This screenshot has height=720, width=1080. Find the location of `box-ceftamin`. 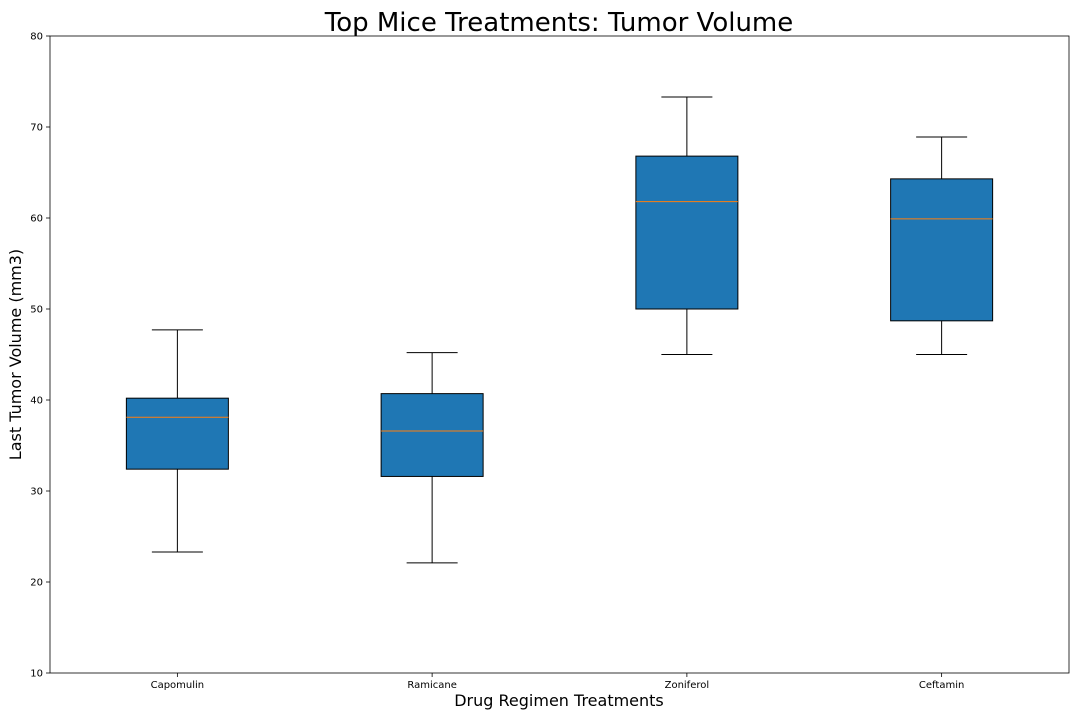

box-ceftamin is located at coordinates (942, 245).